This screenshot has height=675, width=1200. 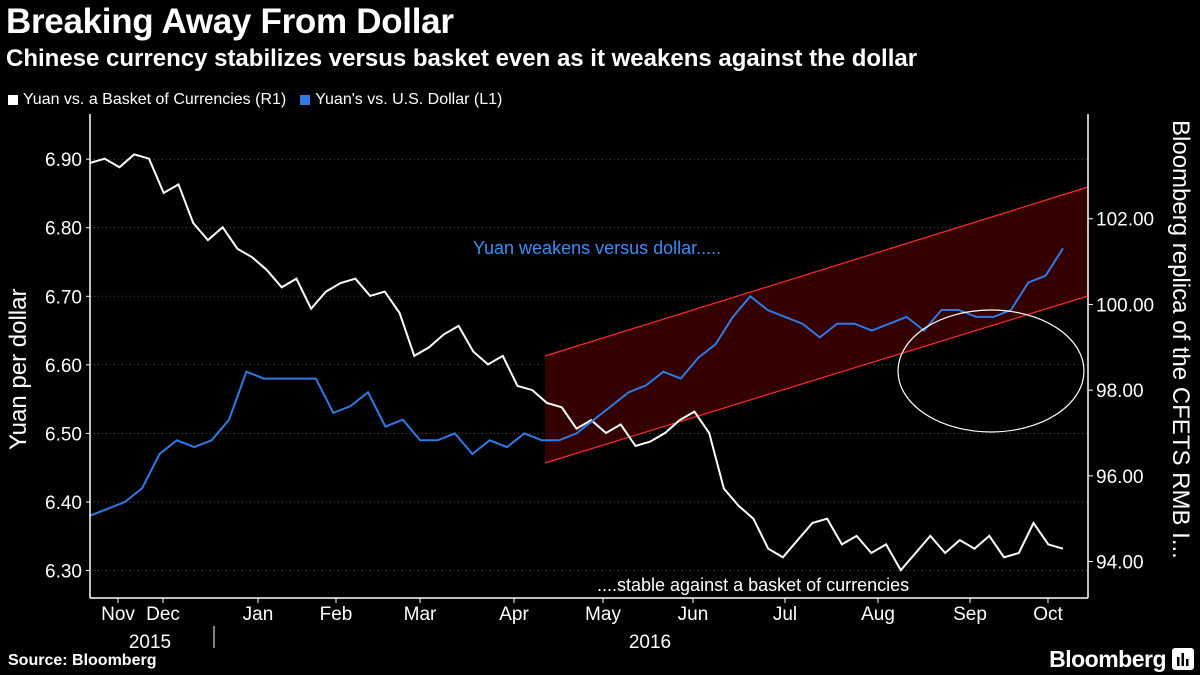 What do you see at coordinates (63, 434) in the screenshot?
I see `left-tick-label-2: 6.50` at bounding box center [63, 434].